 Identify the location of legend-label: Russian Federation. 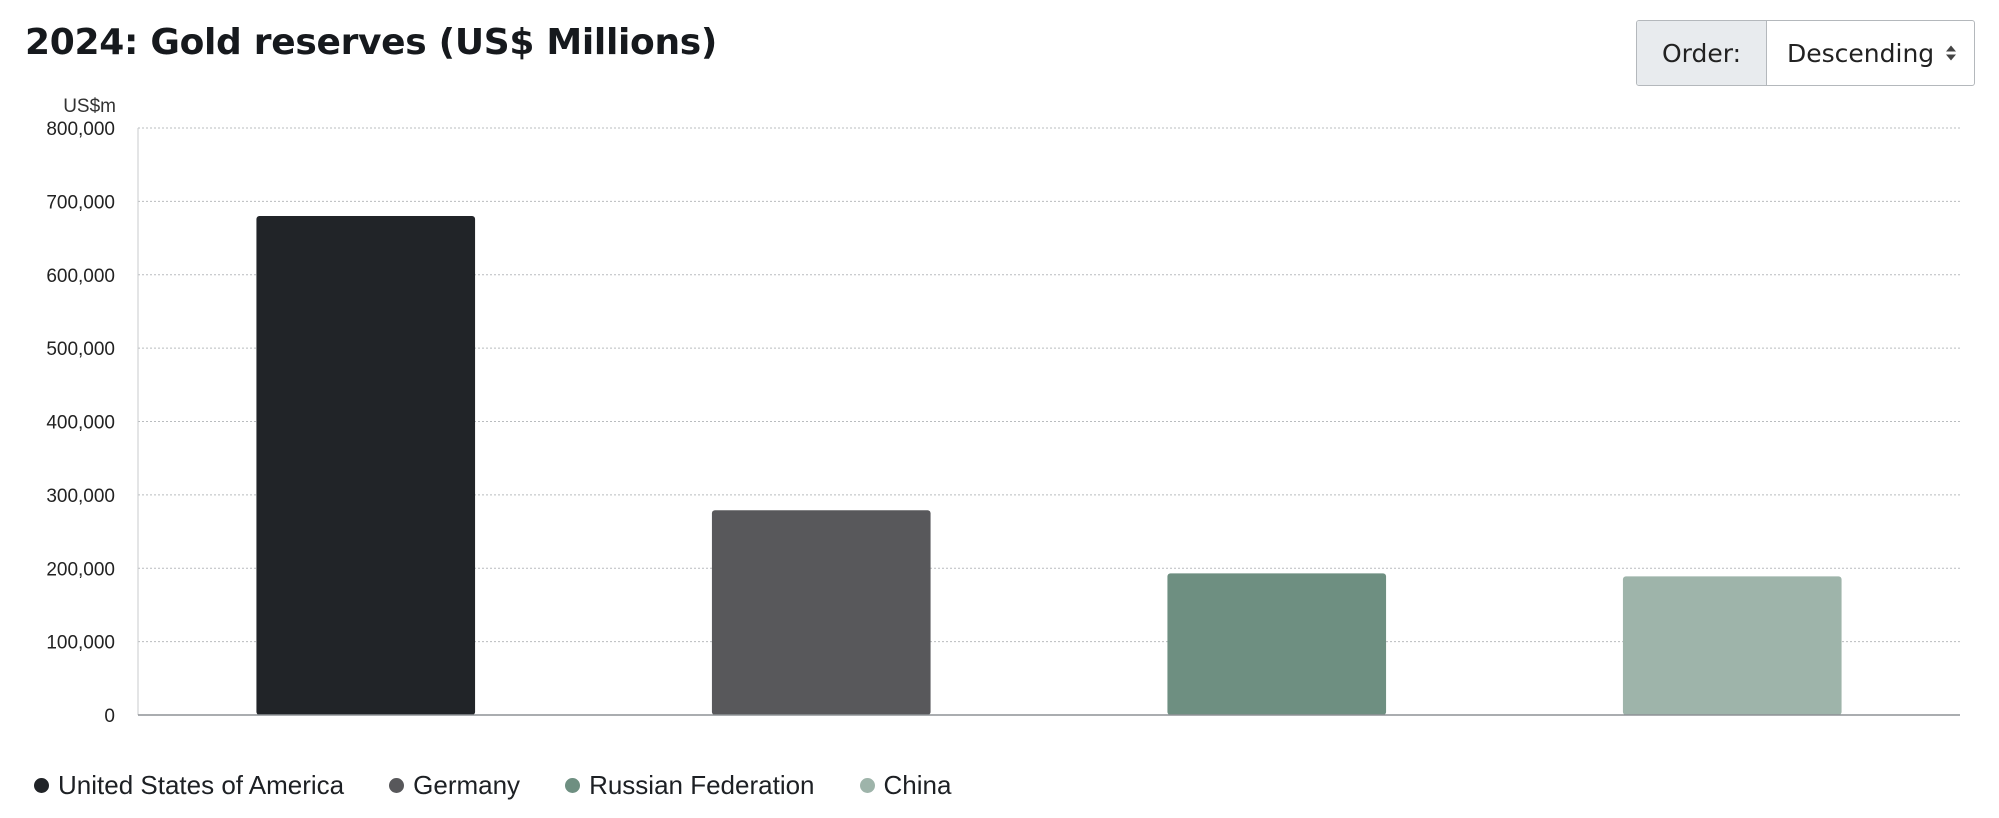
(702, 785).